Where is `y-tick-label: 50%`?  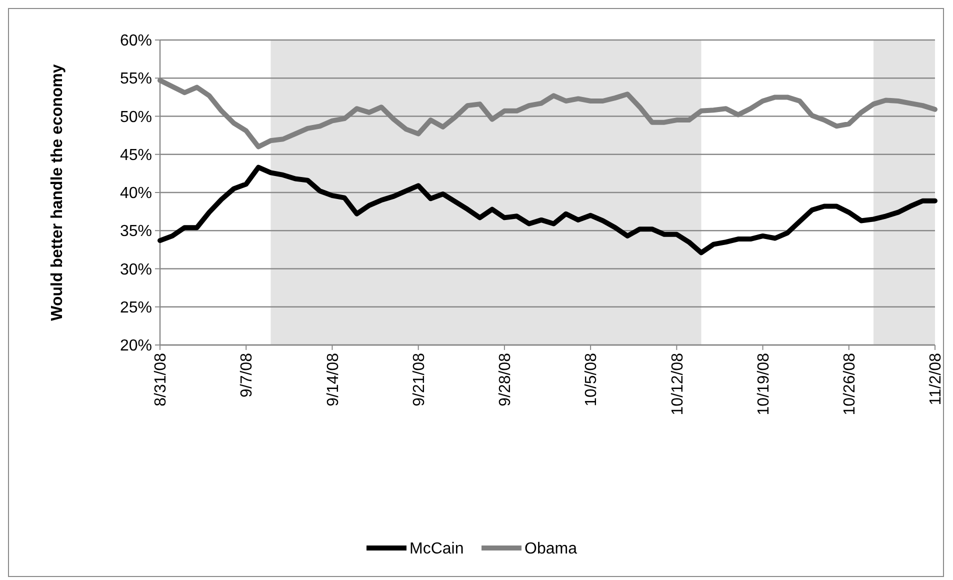
y-tick-label: 50% is located at coordinates (136, 117).